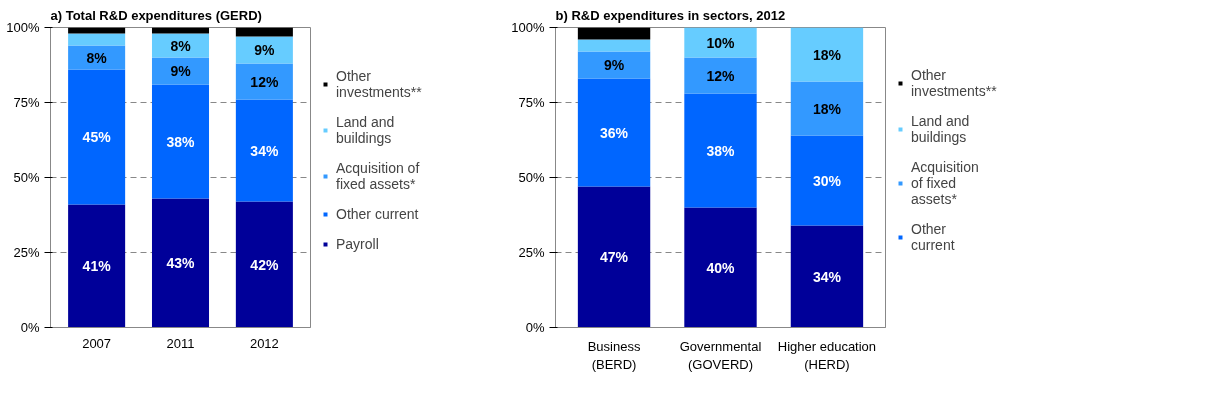  I want to click on data-label: 45%, so click(97, 137).